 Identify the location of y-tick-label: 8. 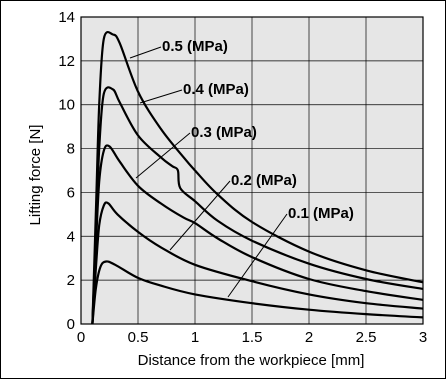
(71, 149).